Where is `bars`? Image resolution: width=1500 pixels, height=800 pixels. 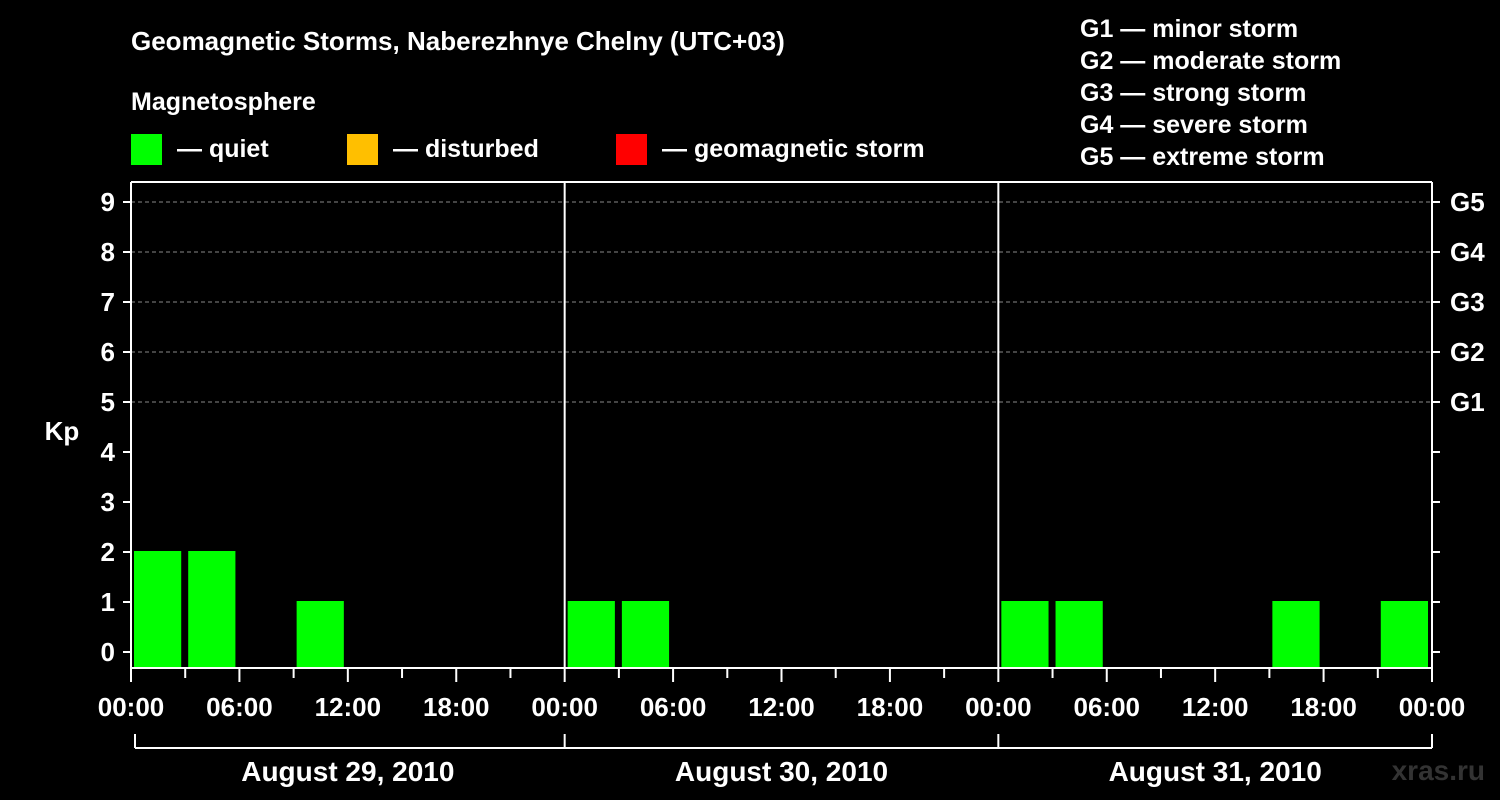
bars is located at coordinates (781, 609).